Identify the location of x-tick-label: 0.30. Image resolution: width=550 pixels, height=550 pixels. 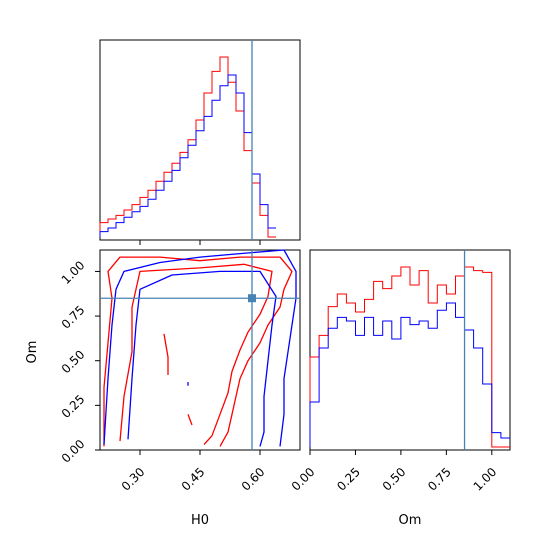
(133, 479).